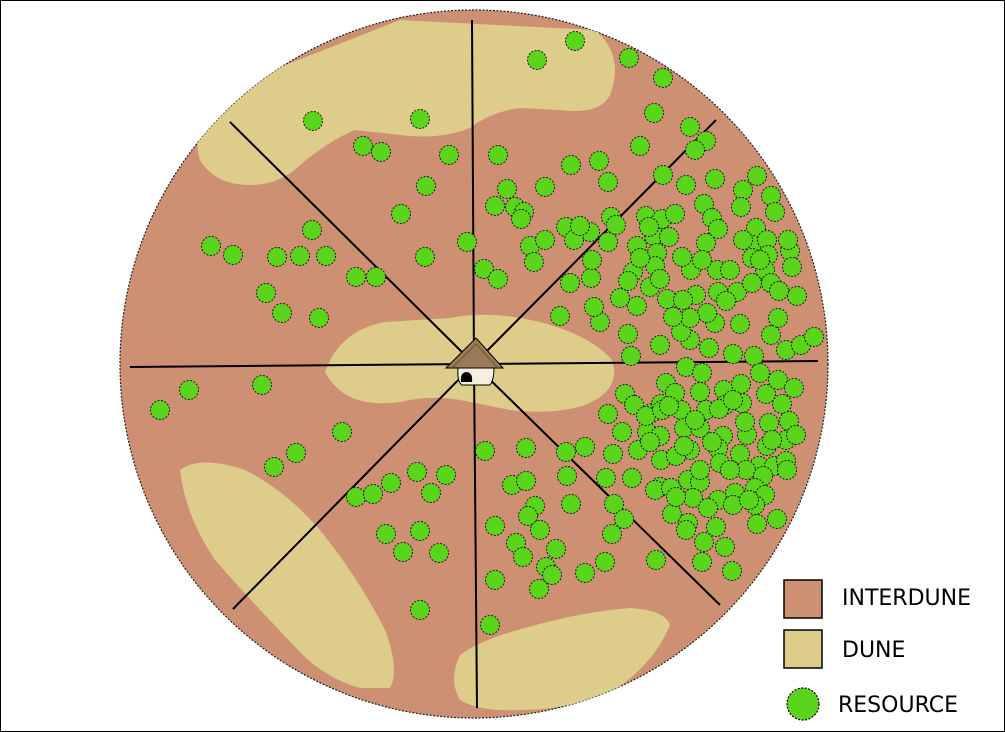  Describe the element at coordinates (473, 192) in the screenshot. I see `sector-line-north` at that location.